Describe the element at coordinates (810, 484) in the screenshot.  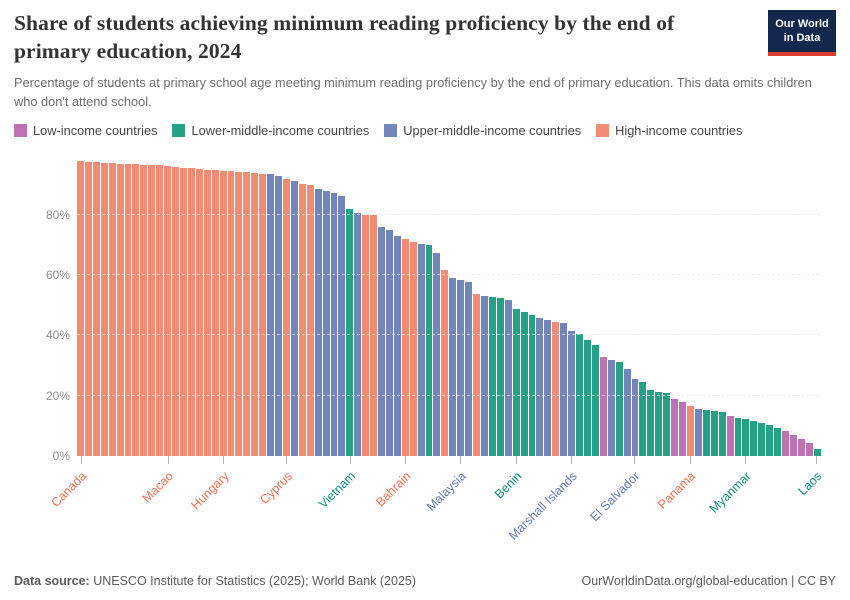
I see `x-axis-label-laos: Laos` at that location.